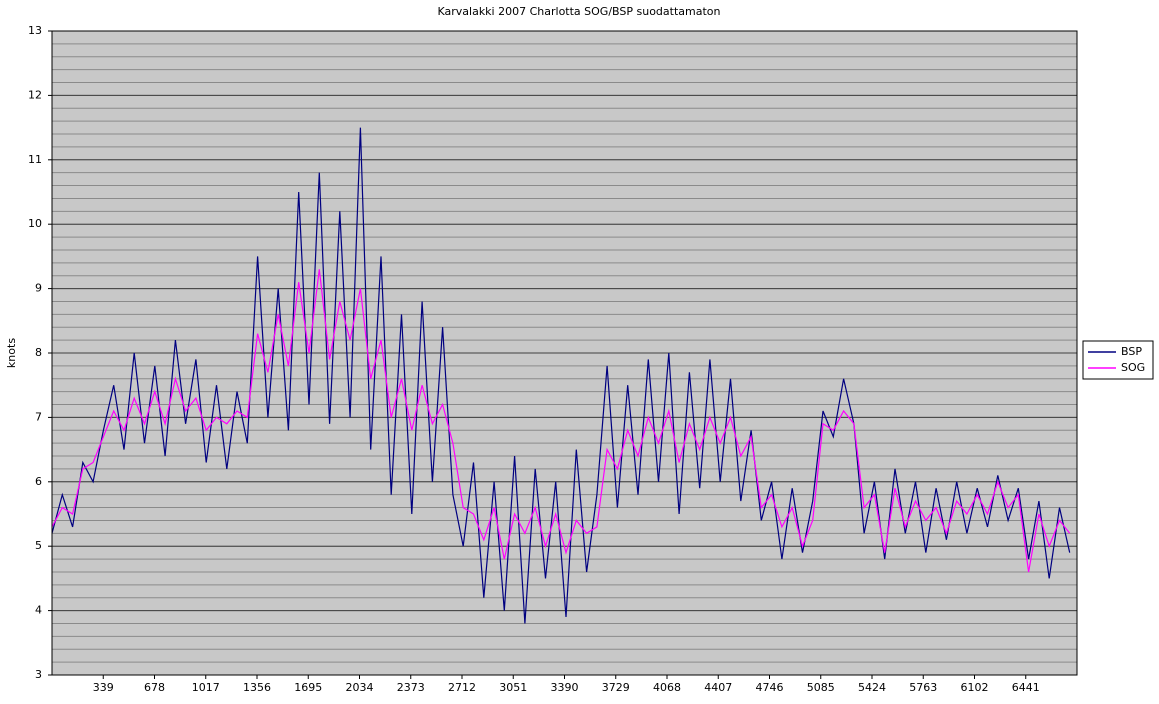  Describe the element at coordinates (38, 416) in the screenshot. I see `y-tick-label: 7` at that location.